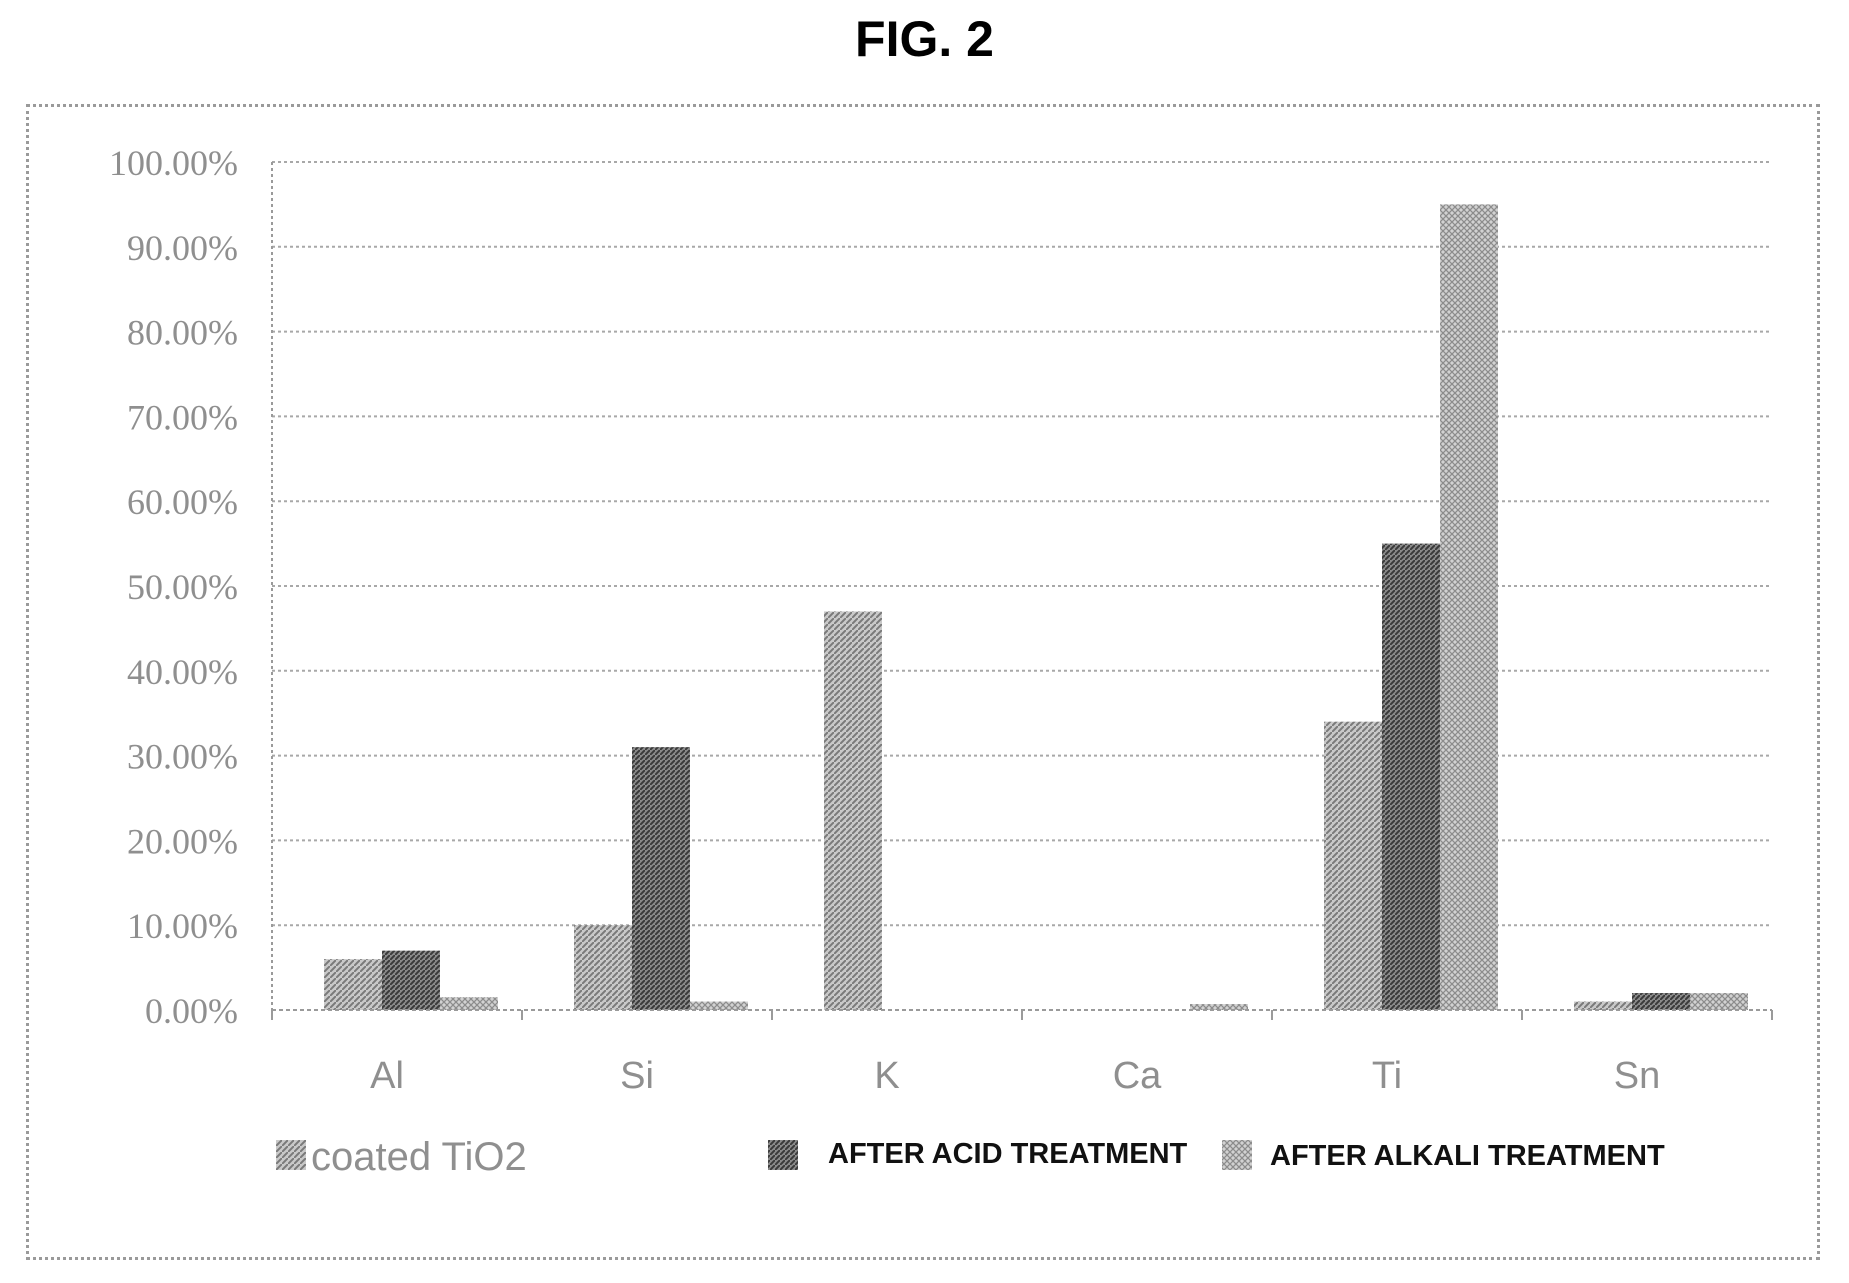 The height and width of the screenshot is (1283, 1849). I want to click on y-tick-label: 100.00%, so click(173, 163).